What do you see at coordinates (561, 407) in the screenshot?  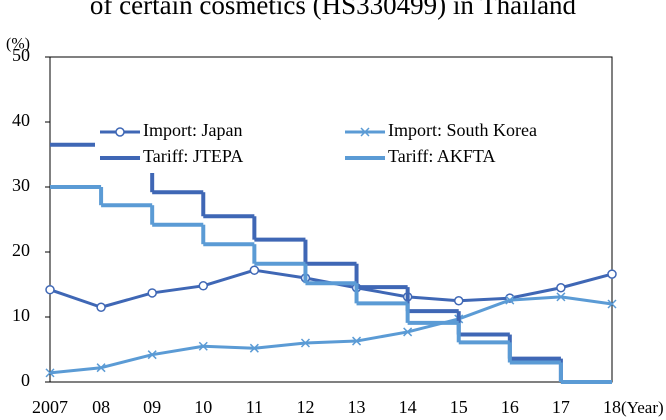 I see `x-tick-label: 17` at bounding box center [561, 407].